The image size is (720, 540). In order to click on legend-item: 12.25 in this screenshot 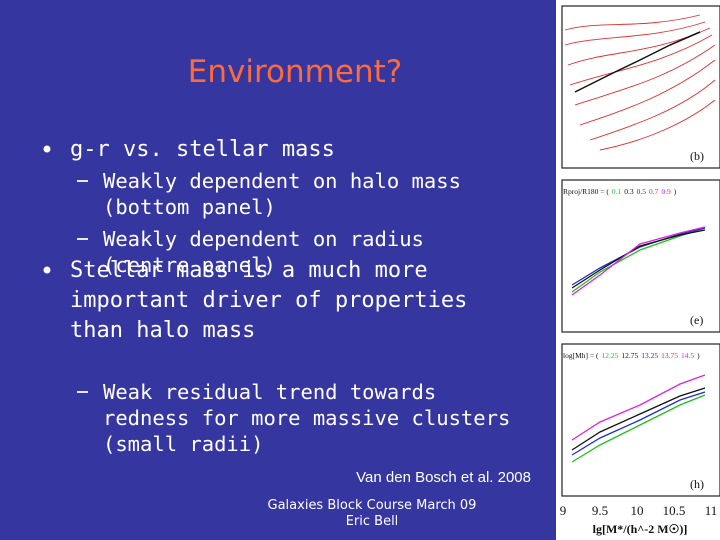, I will do `click(609, 355)`.